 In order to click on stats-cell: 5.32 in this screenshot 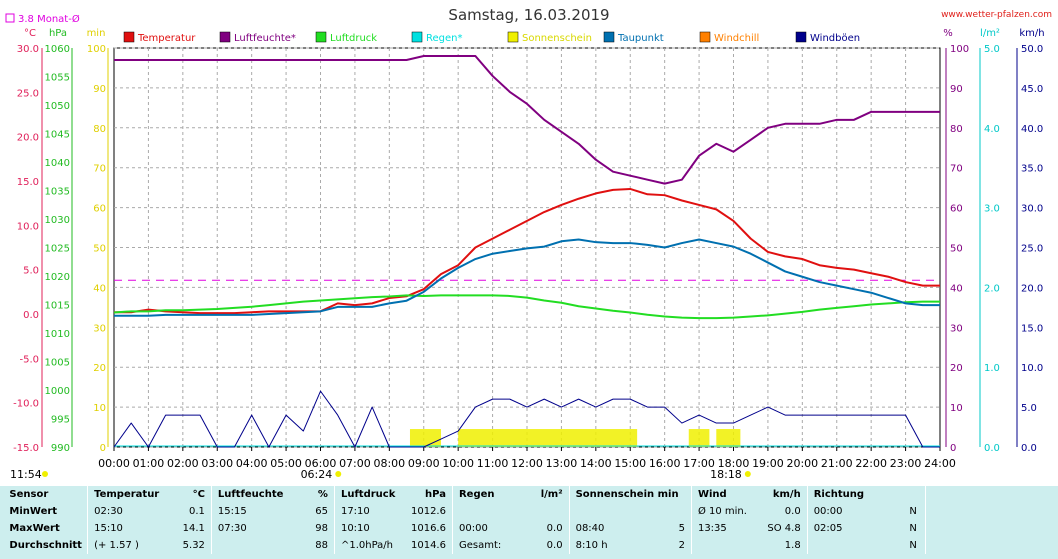, I will do `click(193, 545)`.